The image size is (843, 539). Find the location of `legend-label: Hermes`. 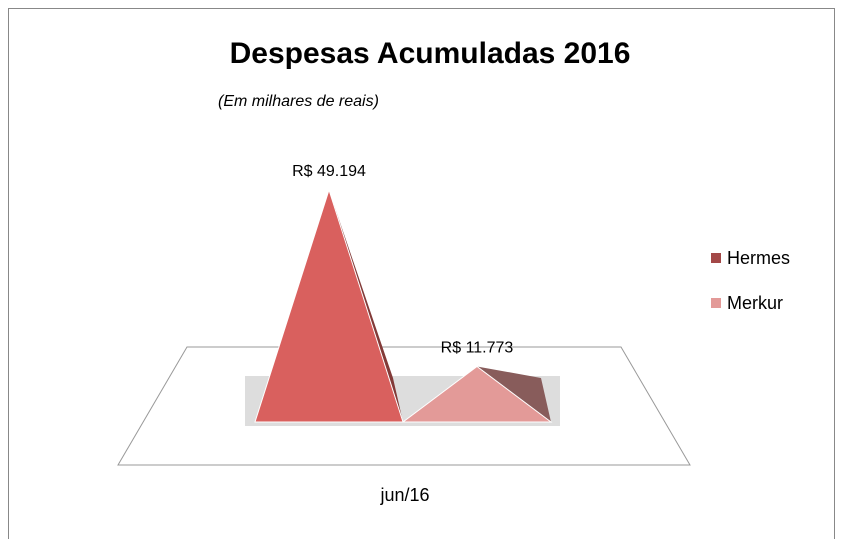

legend-label: Hermes is located at coordinates (758, 258).